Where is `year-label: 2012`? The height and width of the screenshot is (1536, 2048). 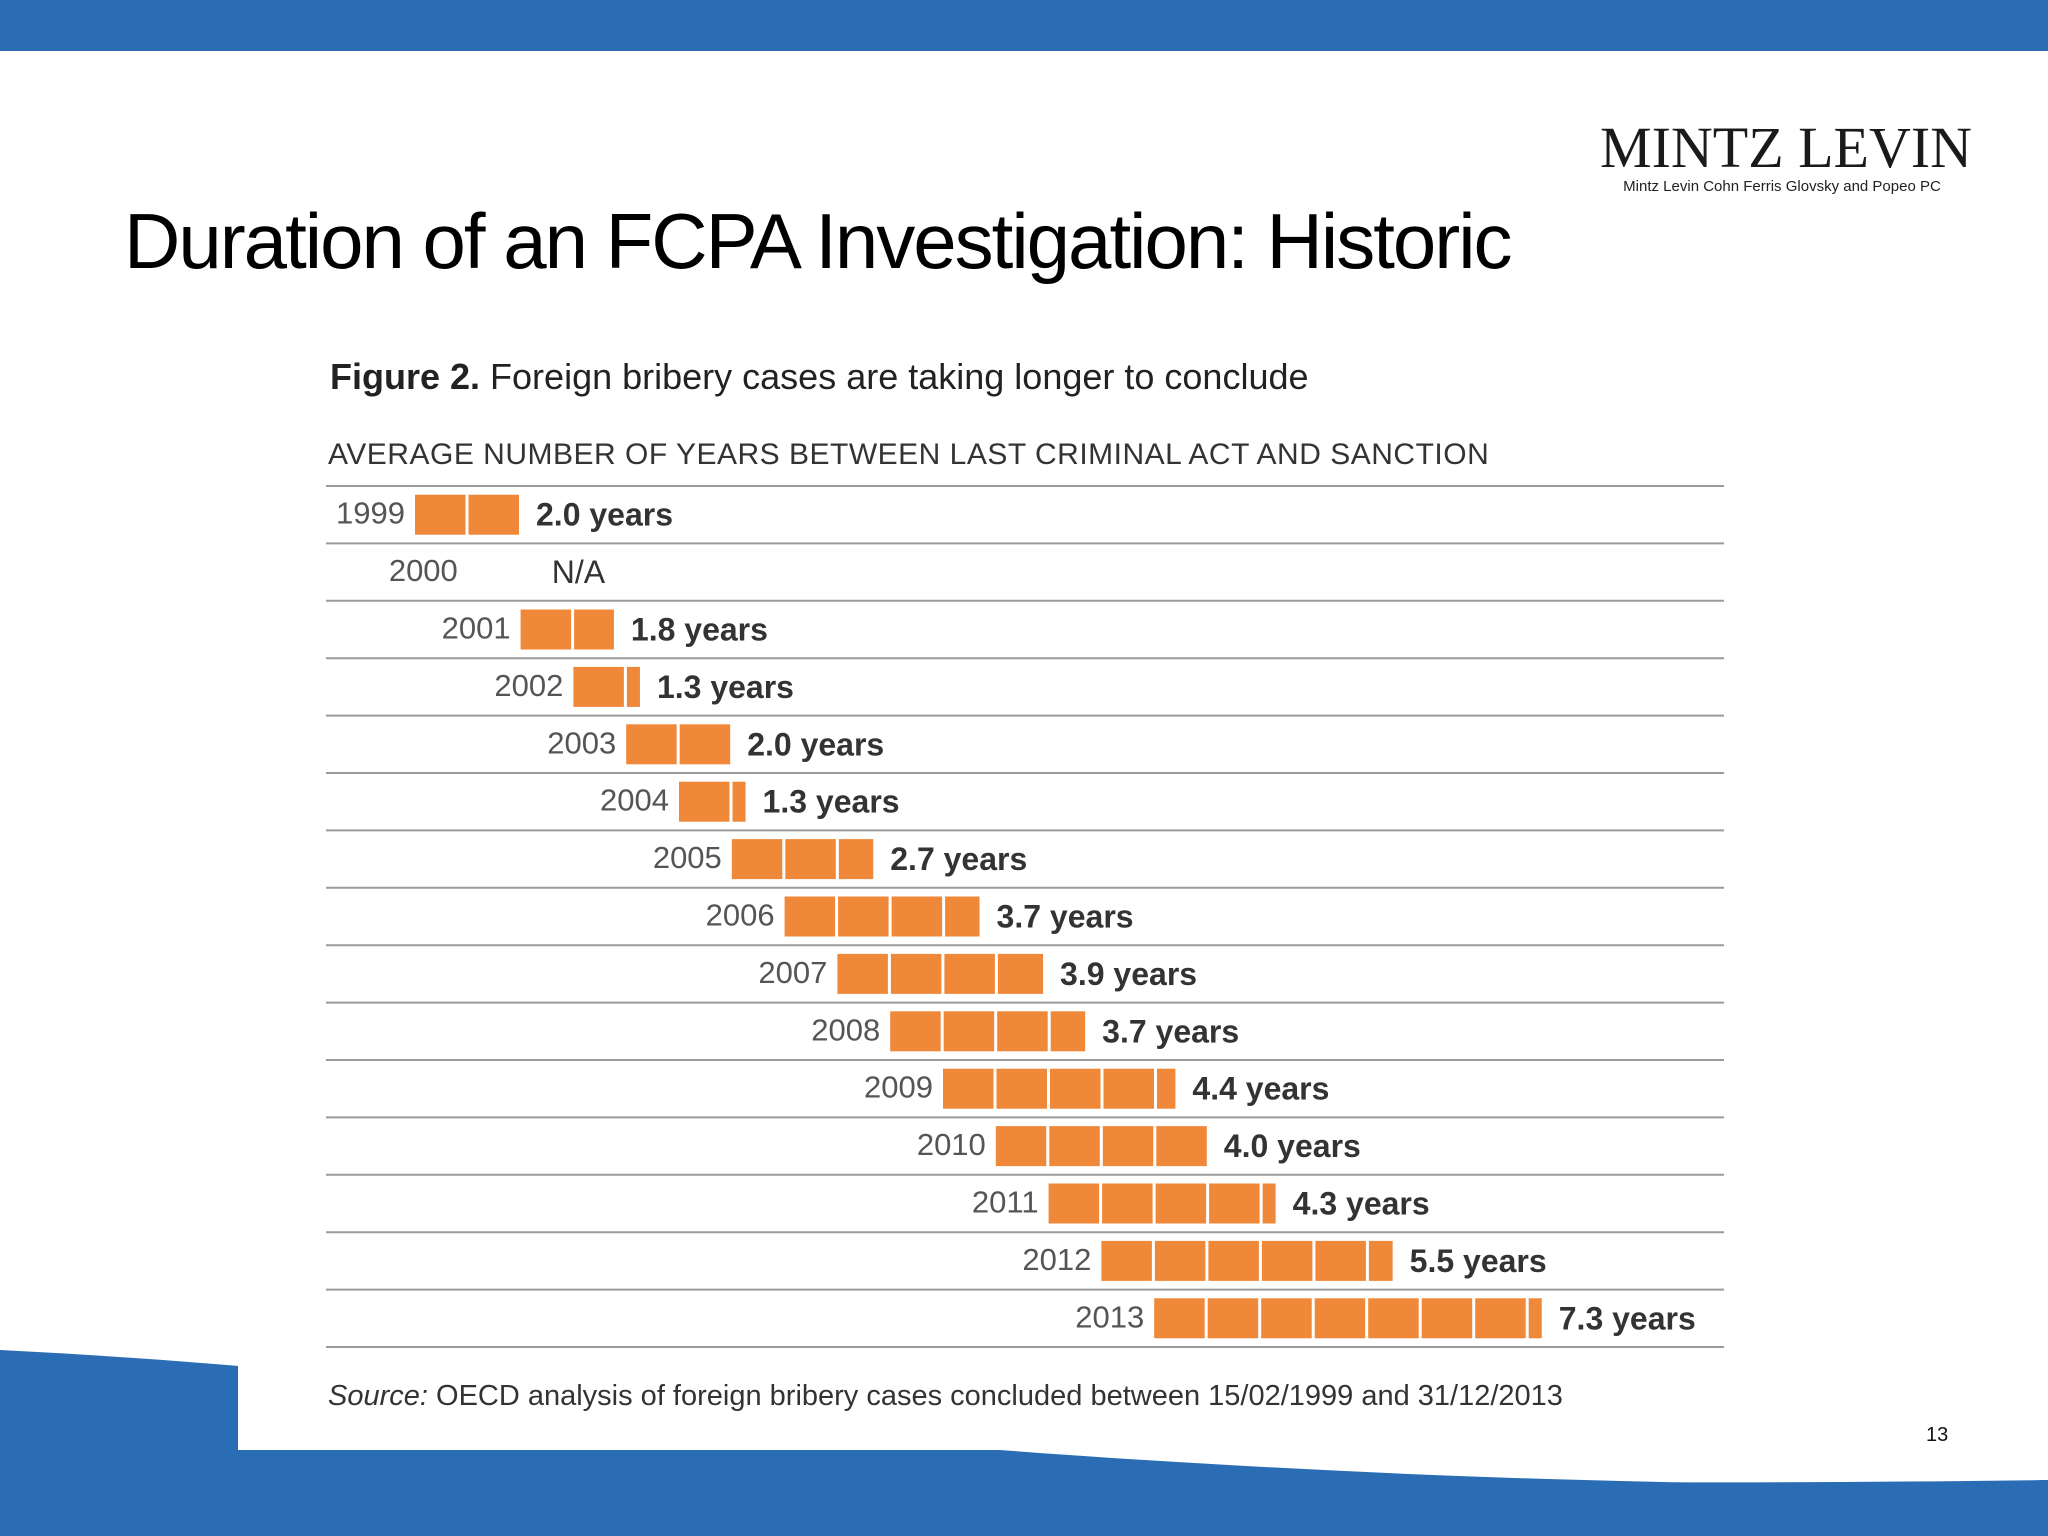
year-label: 2012 is located at coordinates (1056, 1259).